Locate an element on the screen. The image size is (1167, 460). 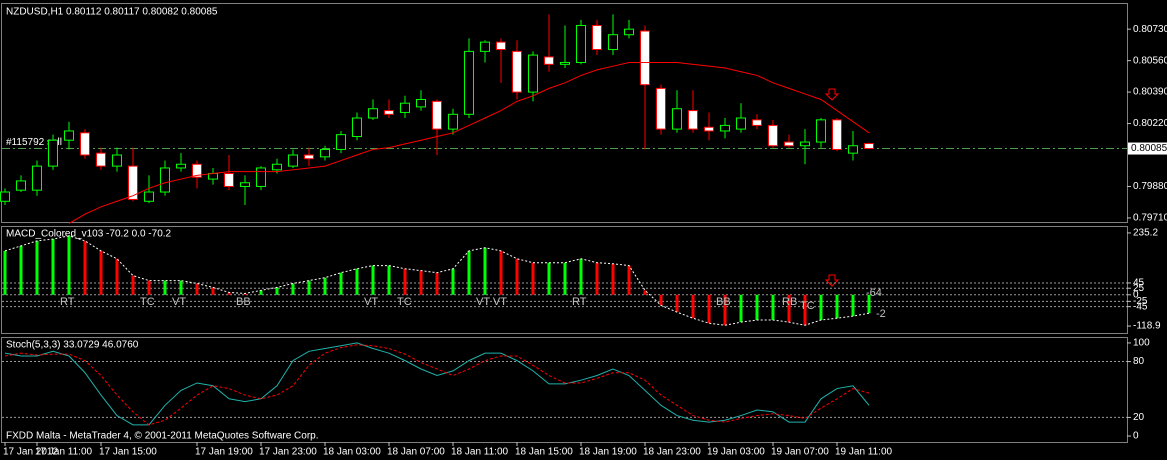
y-tick-label: 80 is located at coordinates (1139, 361).